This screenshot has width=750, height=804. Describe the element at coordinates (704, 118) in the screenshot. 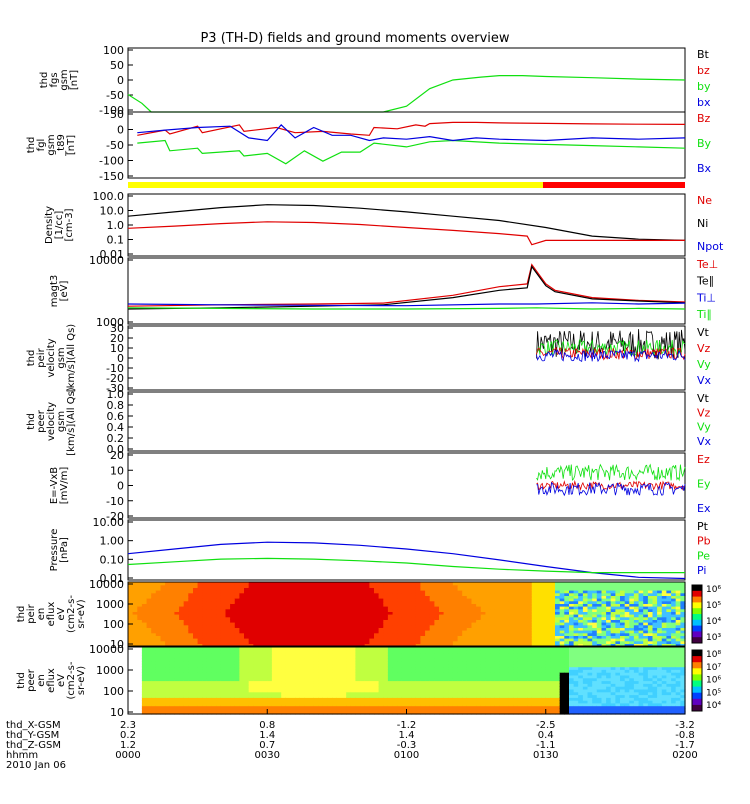

I see `legend-Bz: Bz` at that location.